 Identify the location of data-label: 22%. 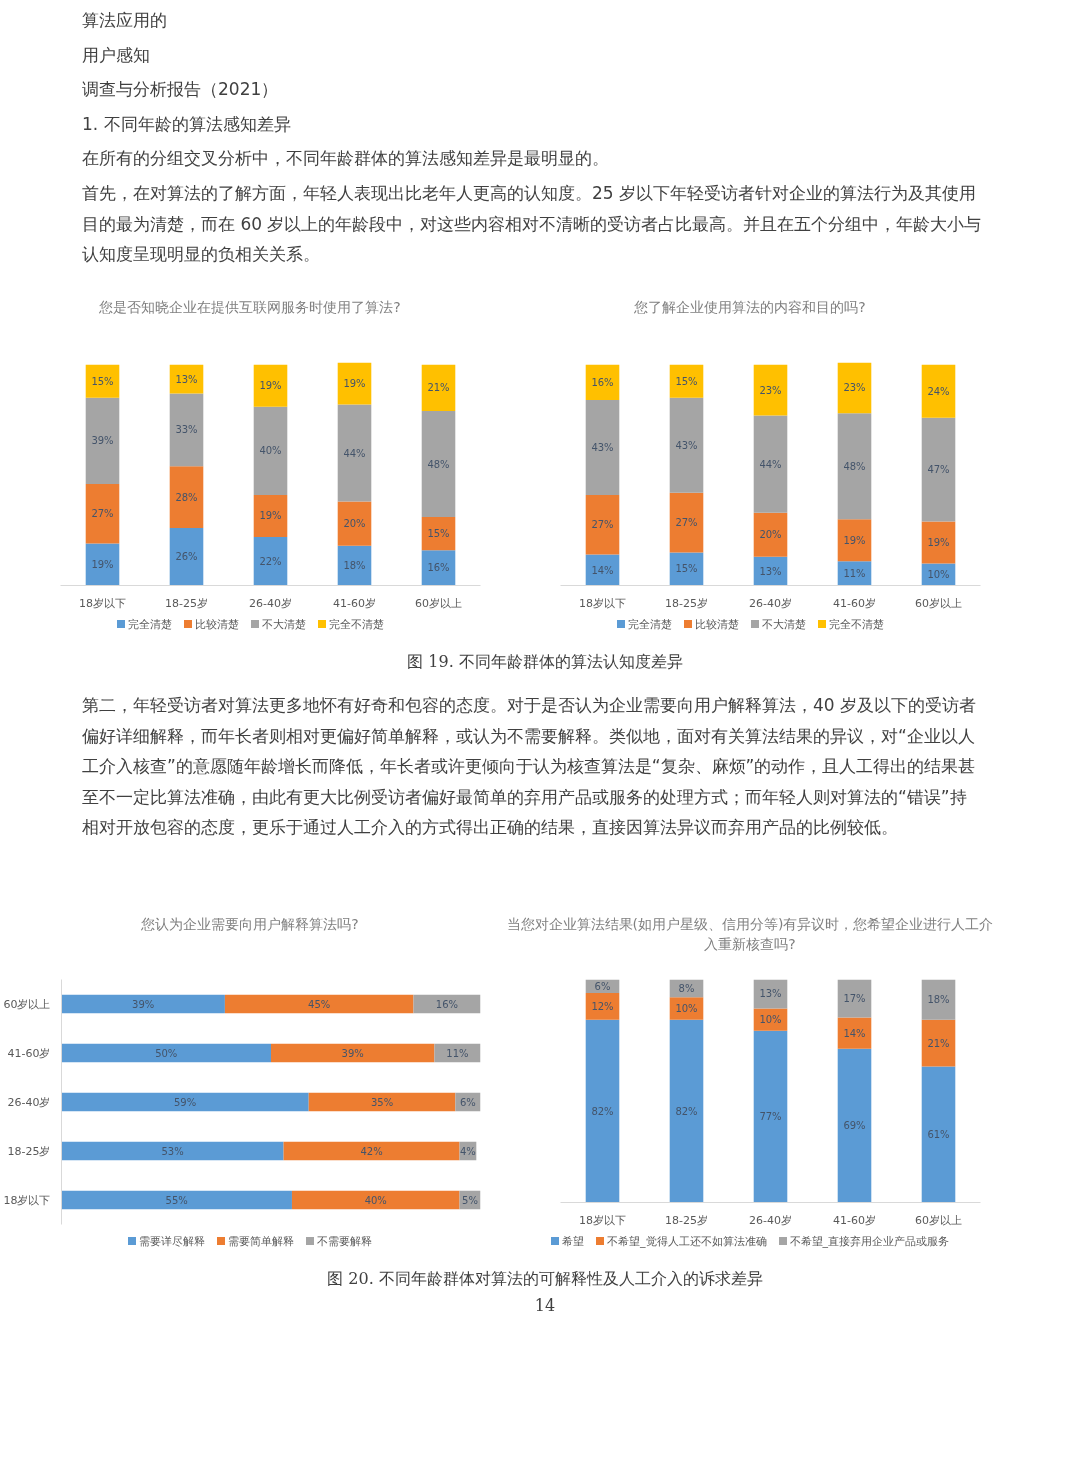
(270, 561).